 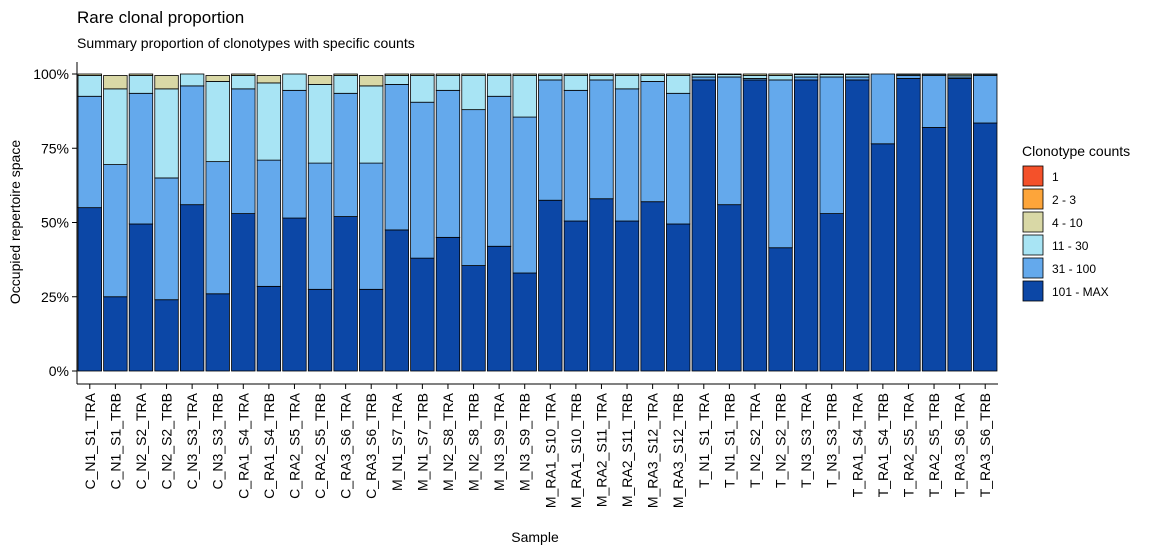 I want to click on x-tick-label: M_RA2_S11_TRA, so click(x=601, y=449).